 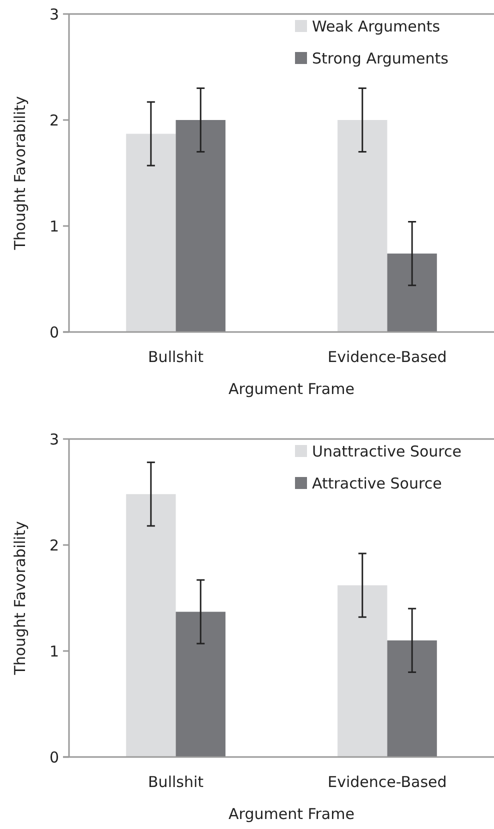 What do you see at coordinates (380, 58) in the screenshot?
I see `legend-label: Strong Arguments` at bounding box center [380, 58].